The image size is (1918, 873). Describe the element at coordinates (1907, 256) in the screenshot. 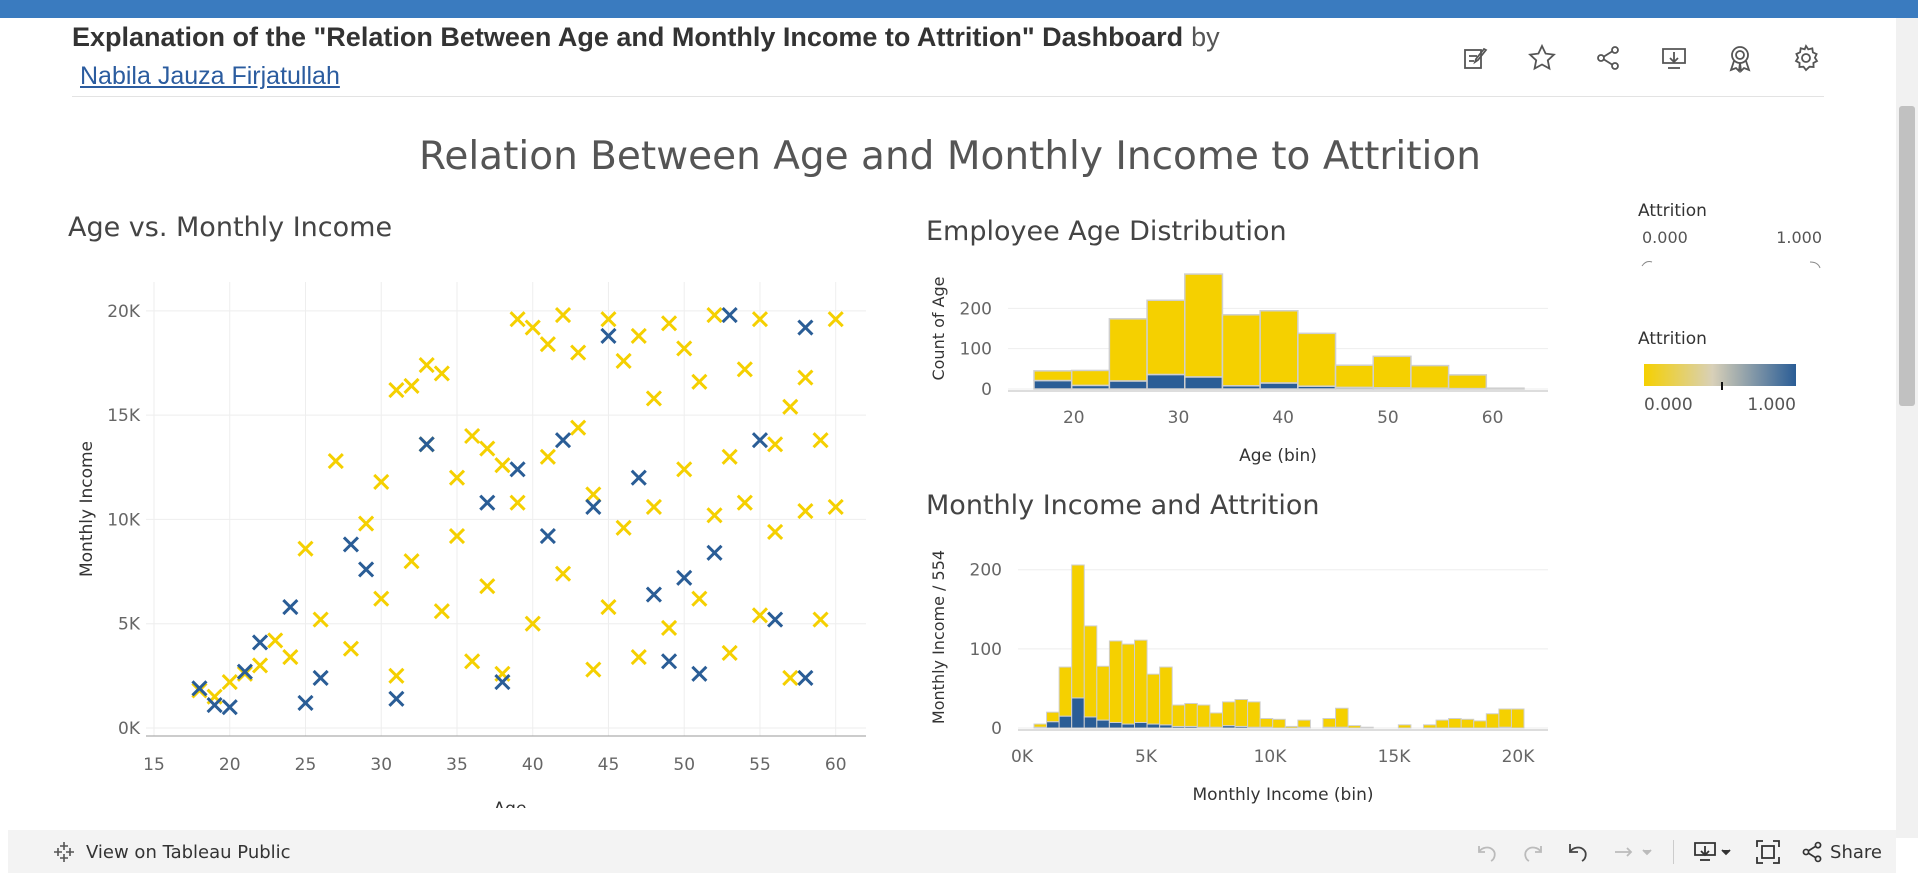

I see `scrollbar-thumb` at that location.